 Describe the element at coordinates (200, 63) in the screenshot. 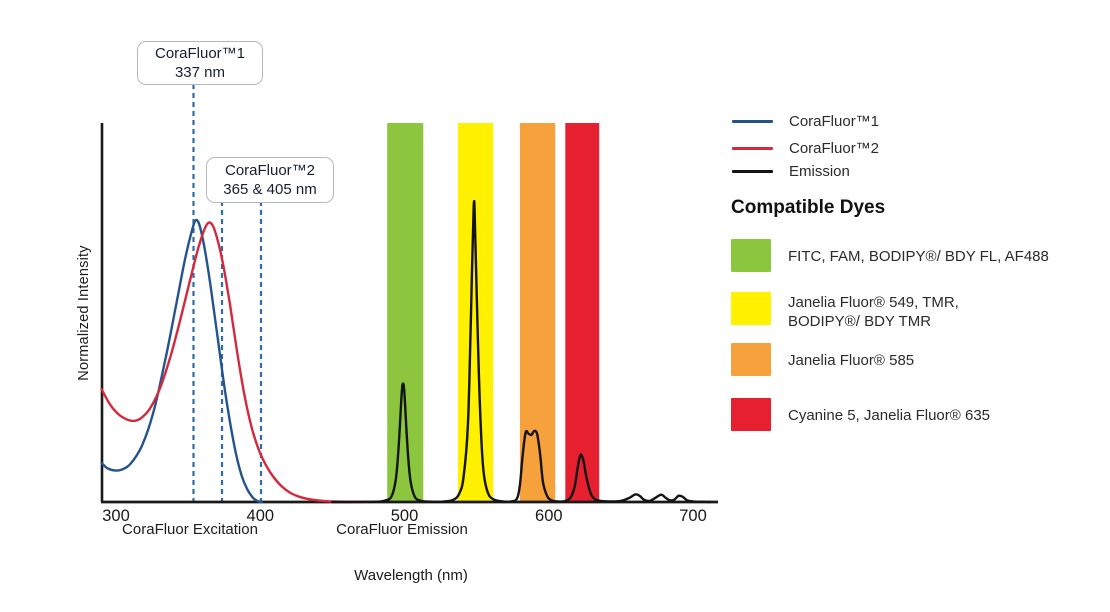

I see `annotation-corafluor1: CoraFluor™1 337 nm` at that location.